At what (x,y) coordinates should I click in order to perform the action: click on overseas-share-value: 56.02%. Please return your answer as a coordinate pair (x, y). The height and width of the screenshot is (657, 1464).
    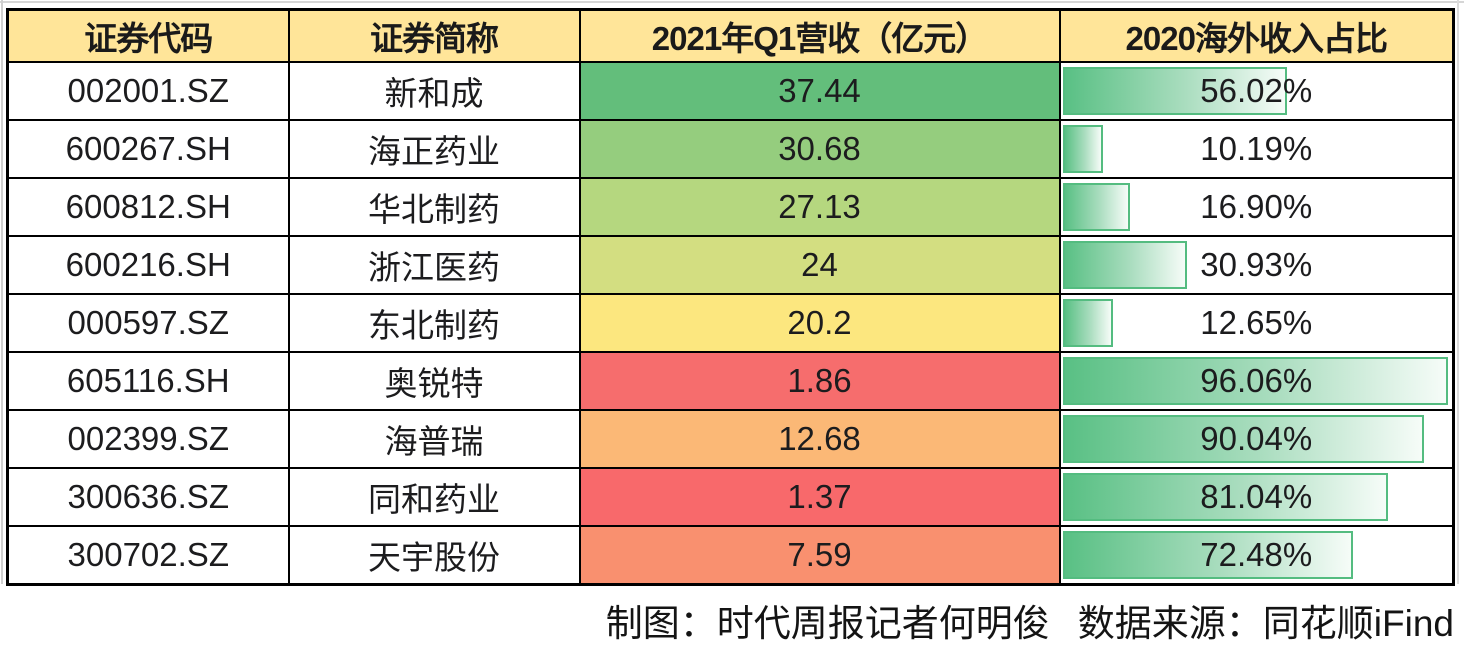
    Looking at the image, I should click on (1256, 90).